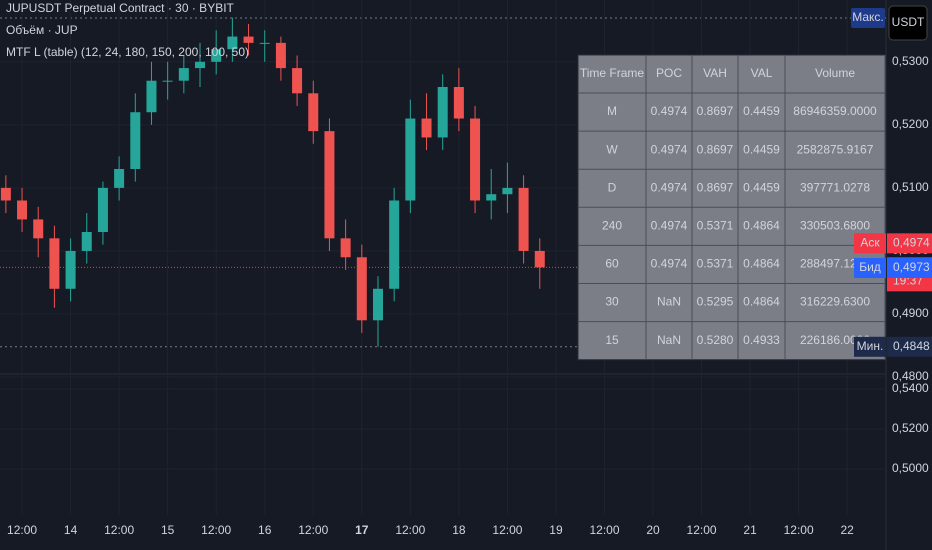  What do you see at coordinates (910, 468) in the screenshot?
I see `y-tick-label: 0,5000` at bounding box center [910, 468].